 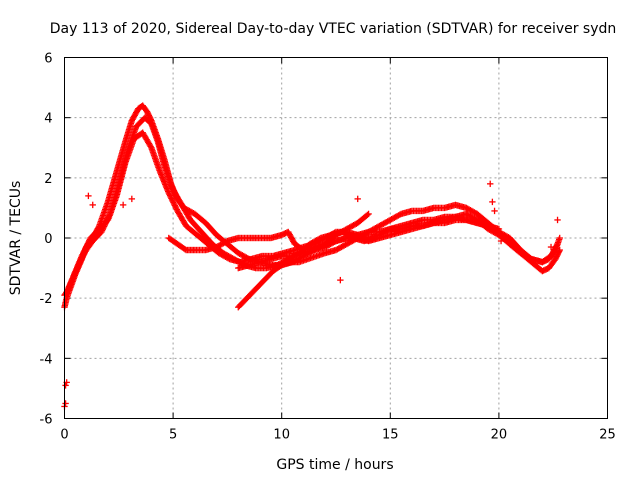 What do you see at coordinates (499, 435) in the screenshot?
I see `x-tick-label: 20` at bounding box center [499, 435].